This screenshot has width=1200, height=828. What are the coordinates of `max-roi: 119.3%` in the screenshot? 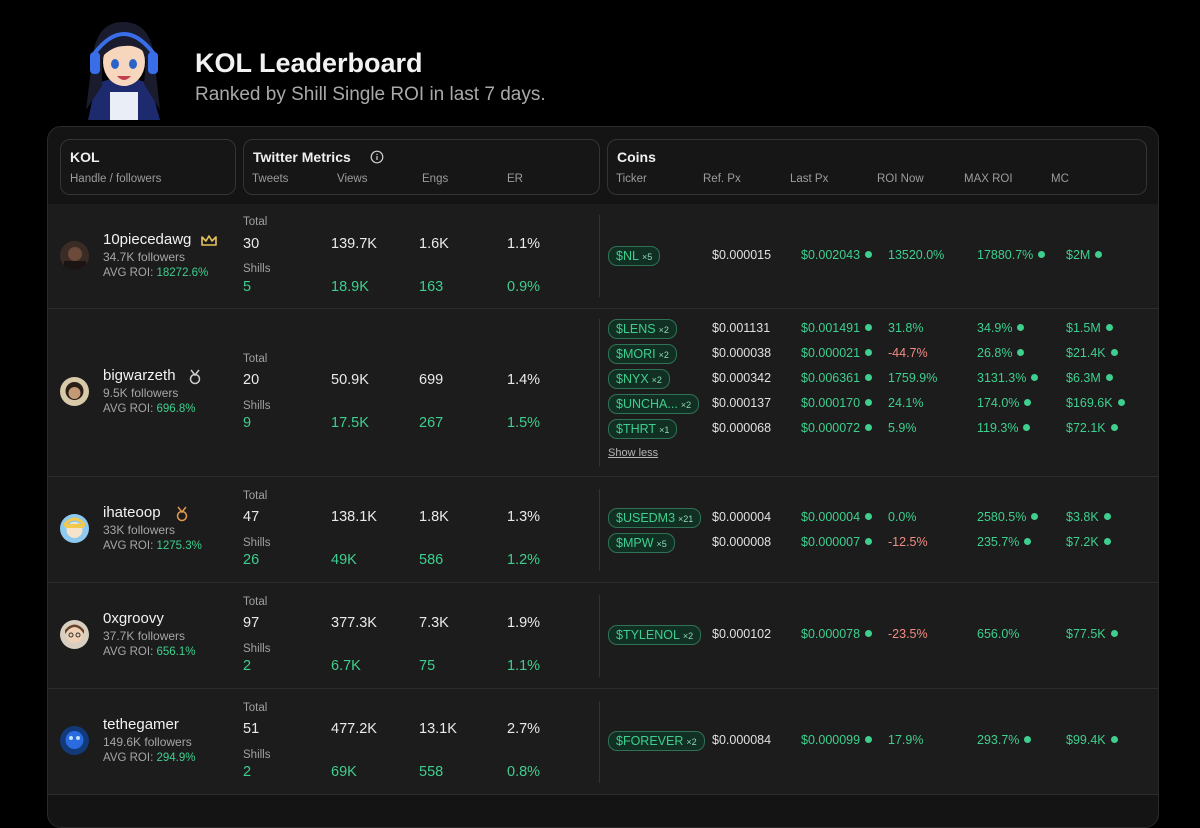 It's located at (1004, 428).